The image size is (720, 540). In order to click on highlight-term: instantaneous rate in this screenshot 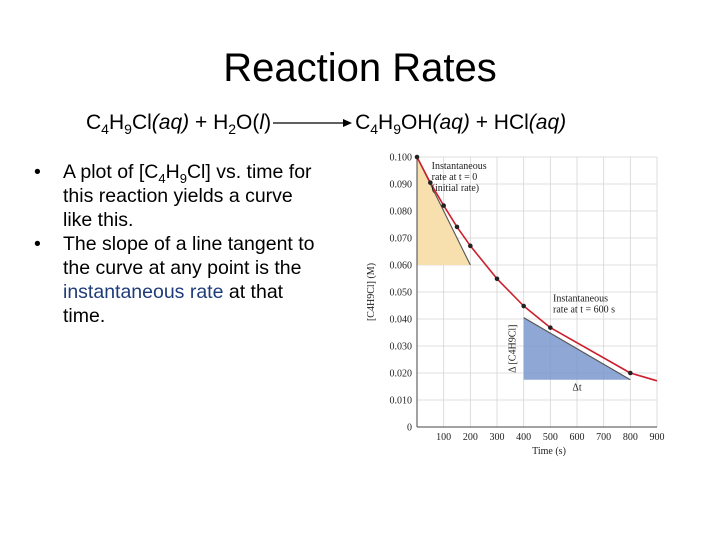, I will do `click(143, 292)`.